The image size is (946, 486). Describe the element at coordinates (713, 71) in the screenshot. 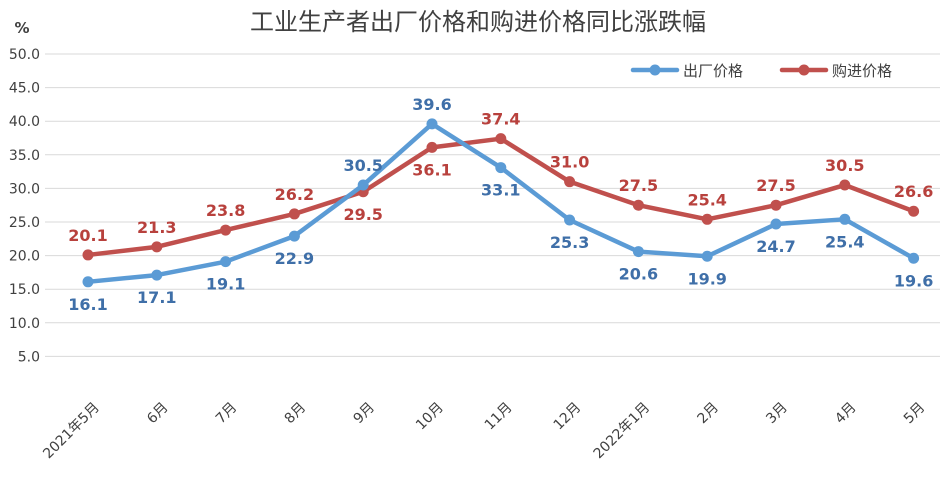

I see `legend-label: 出厂价格` at that location.